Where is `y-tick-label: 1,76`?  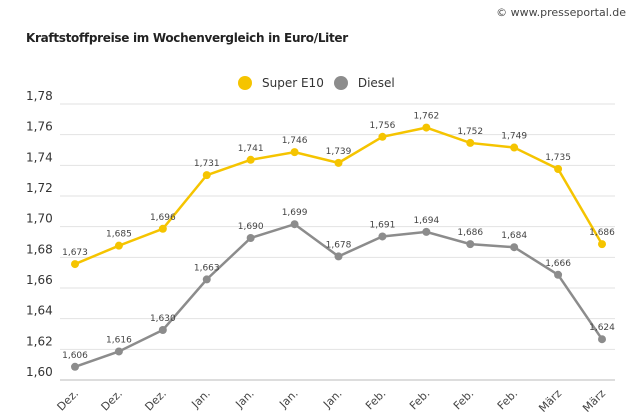 y-tick-label: 1,76 is located at coordinates (39, 127).